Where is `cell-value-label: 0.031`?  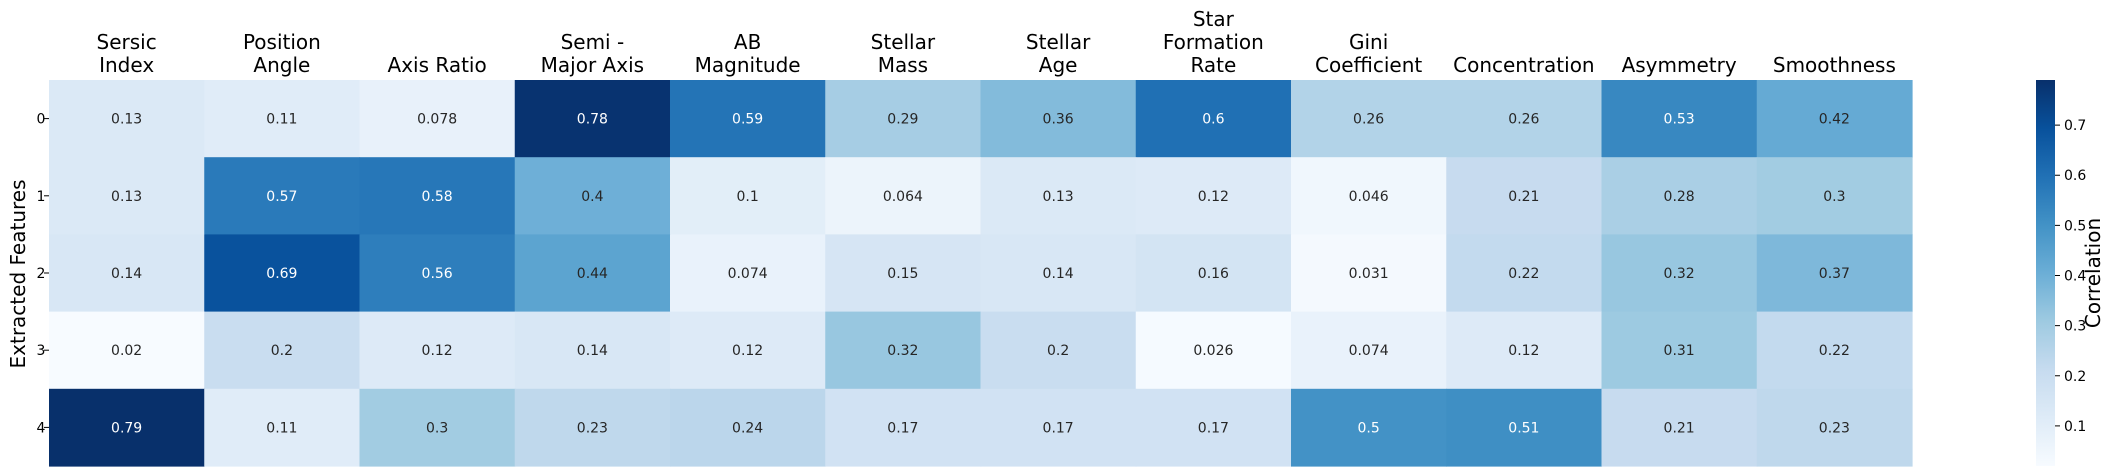
cell-value-label: 0.031 is located at coordinates (1369, 274).